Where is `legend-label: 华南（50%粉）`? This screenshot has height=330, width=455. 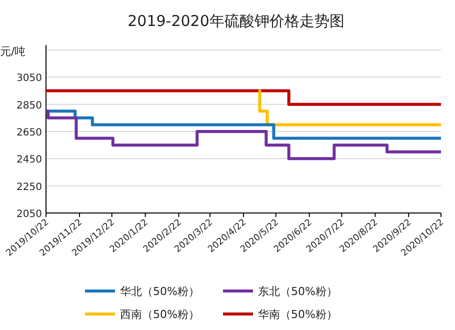
legend-label: 华南（50%粉） is located at coordinates (298, 314).